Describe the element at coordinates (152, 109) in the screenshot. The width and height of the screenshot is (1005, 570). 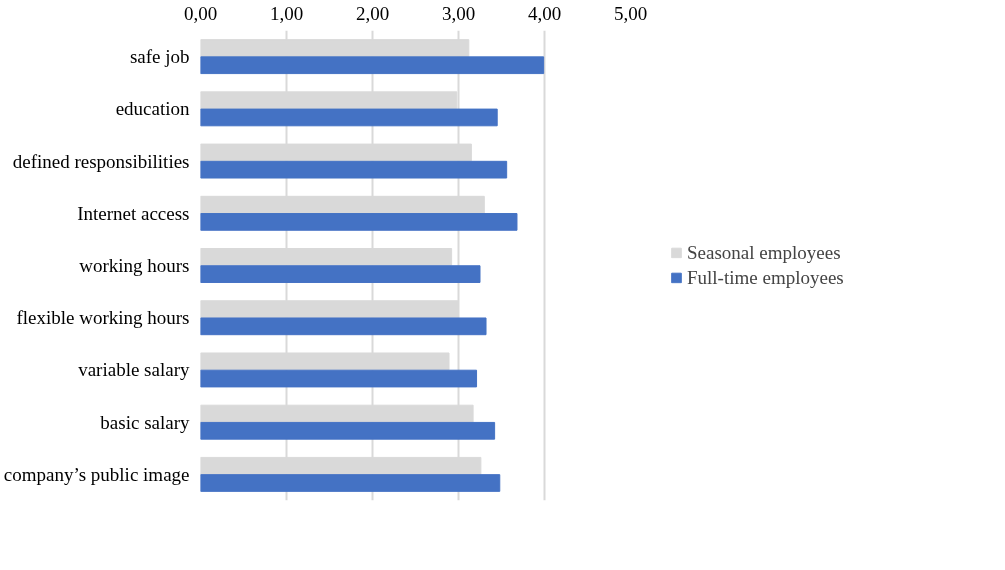
I see `y-tick-label: education` at that location.